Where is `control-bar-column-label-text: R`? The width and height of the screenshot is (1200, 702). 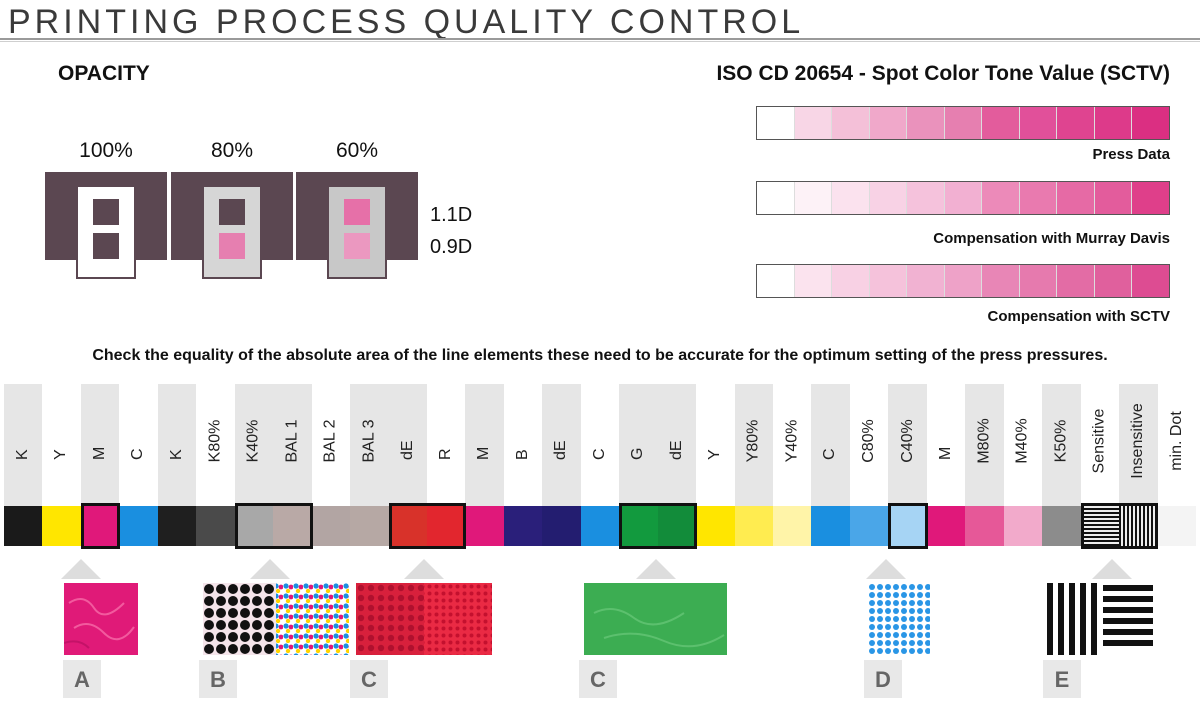 control-bar-column-label-text: R is located at coordinates (445, 454).